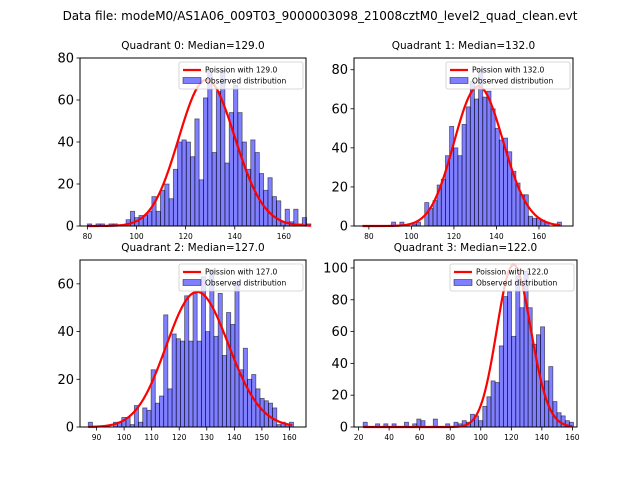 The image size is (640, 480). What do you see at coordinates (508, 70) in the screenshot?
I see `legend-label-poisson: Poission with 132.0` at bounding box center [508, 70].